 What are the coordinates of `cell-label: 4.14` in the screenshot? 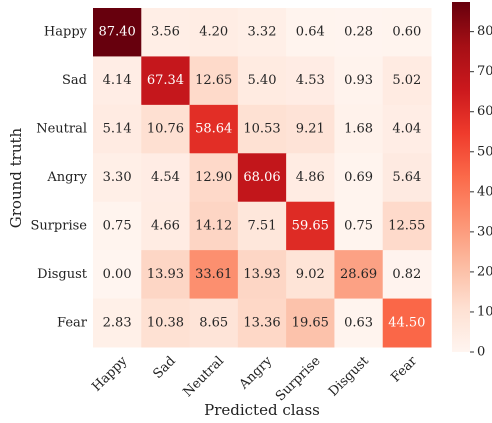 It's located at (117, 80).